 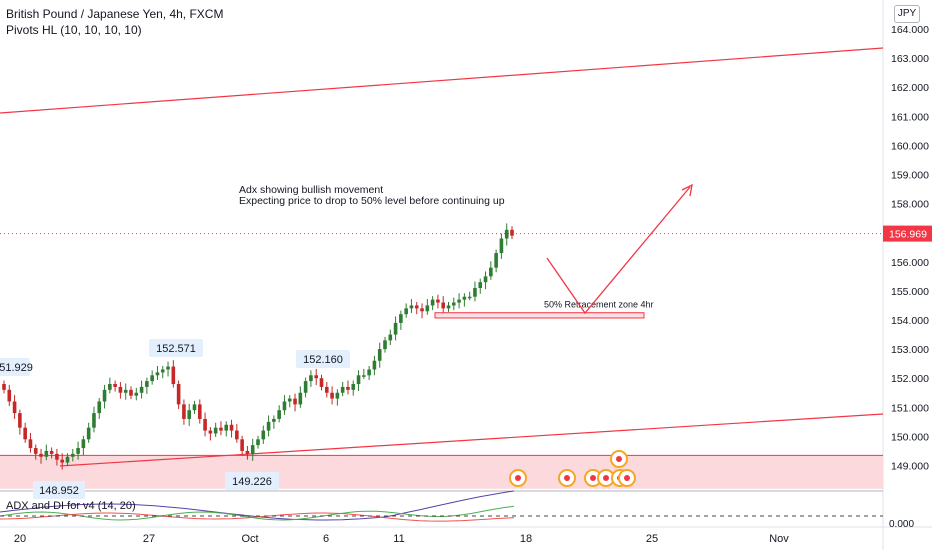 I want to click on pivot-label: 149.226, so click(x=252, y=481).